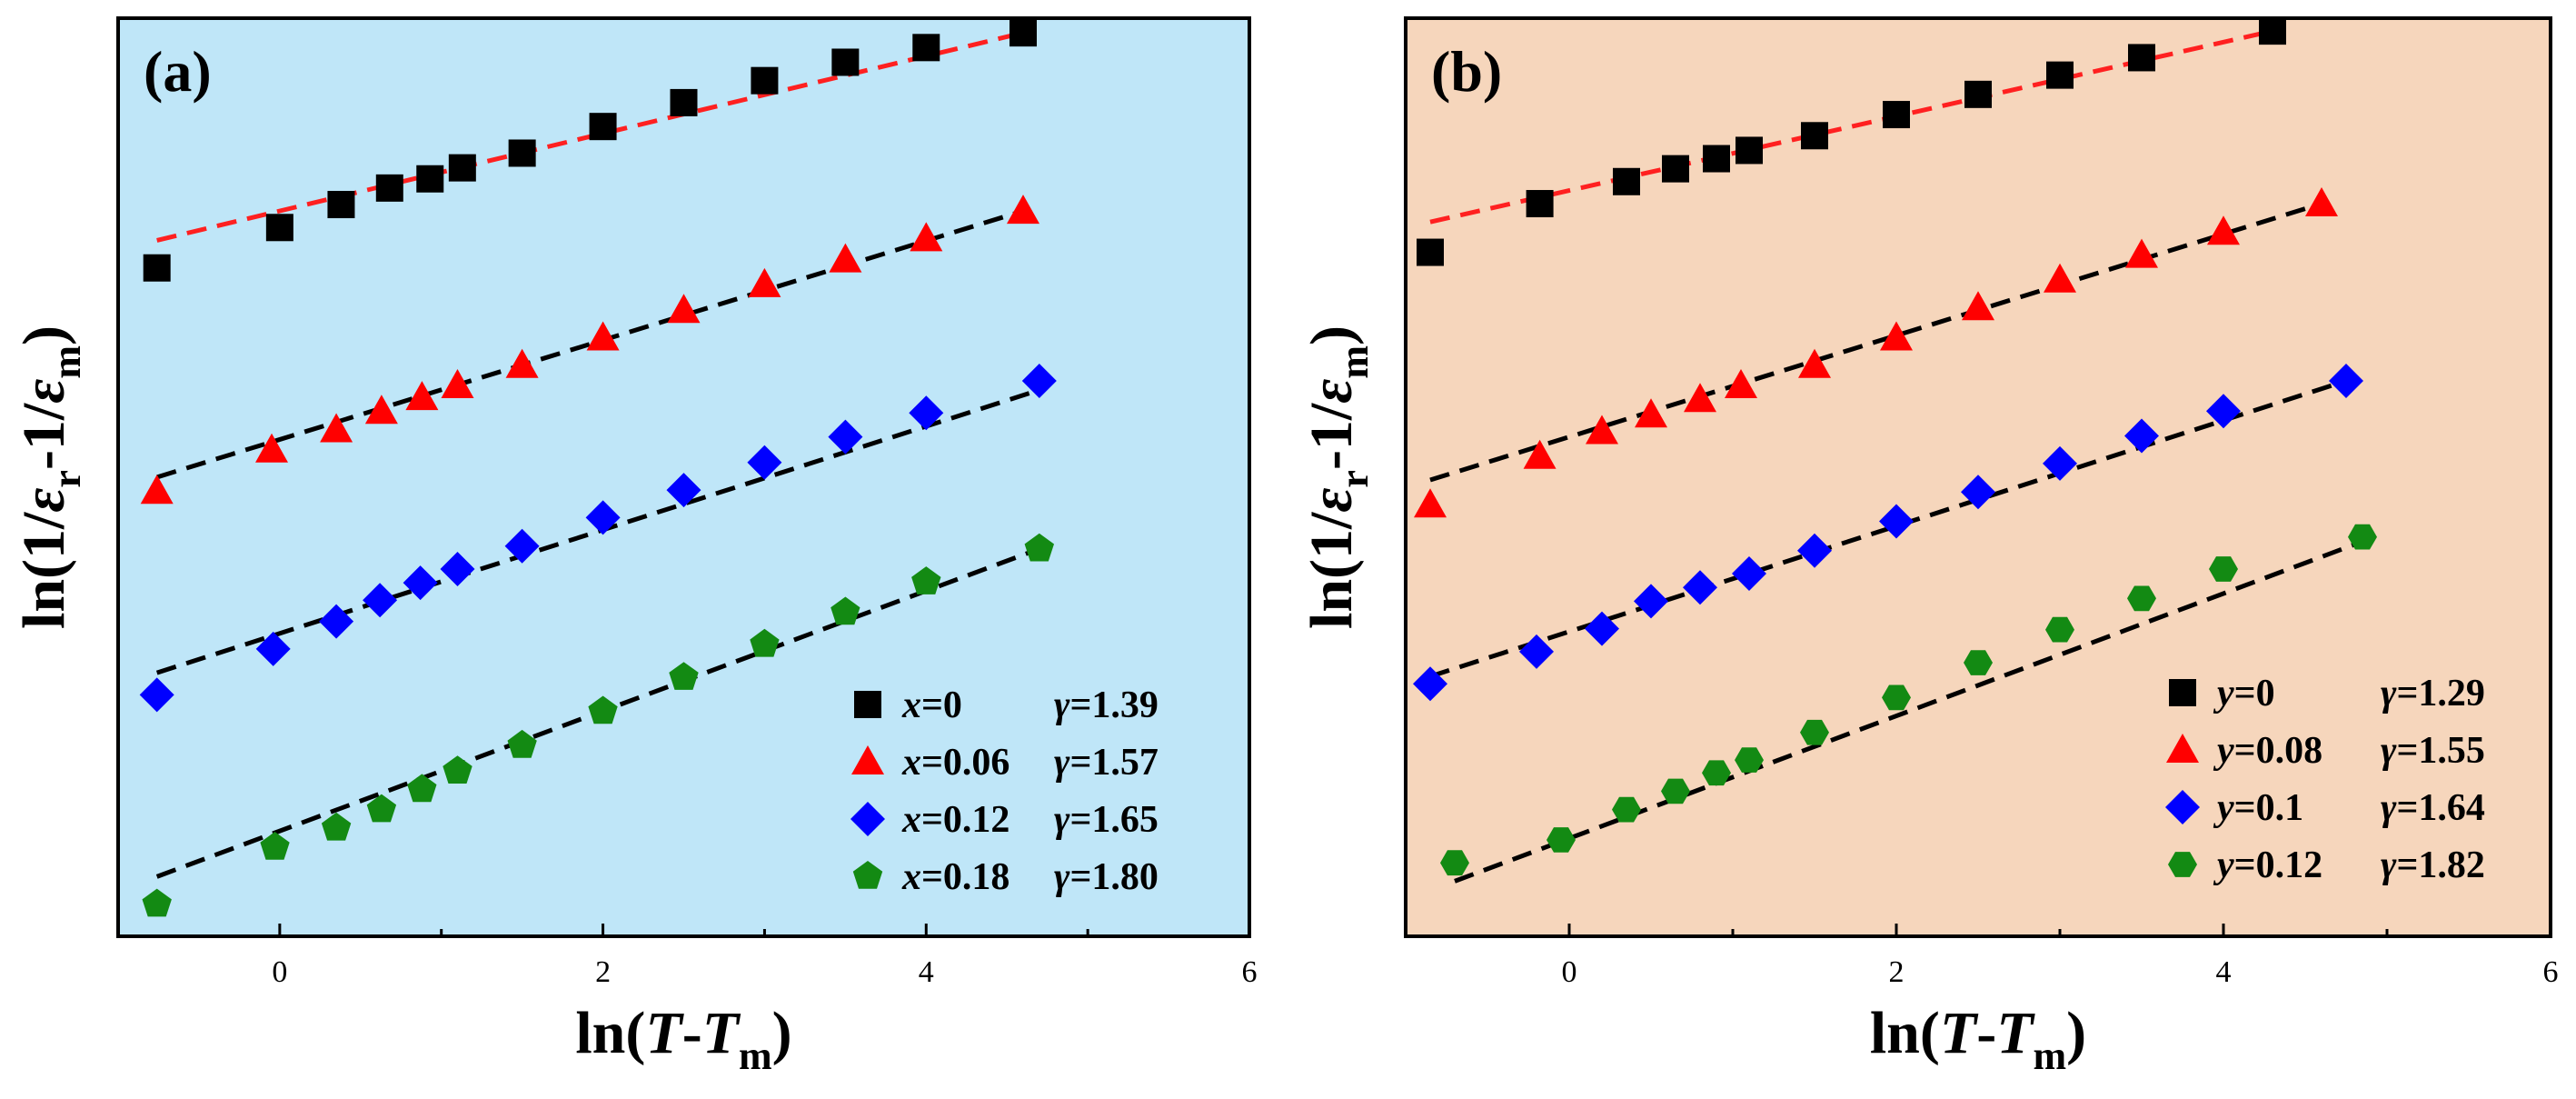 Image resolution: width=2576 pixels, height=1099 pixels. Describe the element at coordinates (2182, 807) in the screenshot. I see `legend-marker` at that location.